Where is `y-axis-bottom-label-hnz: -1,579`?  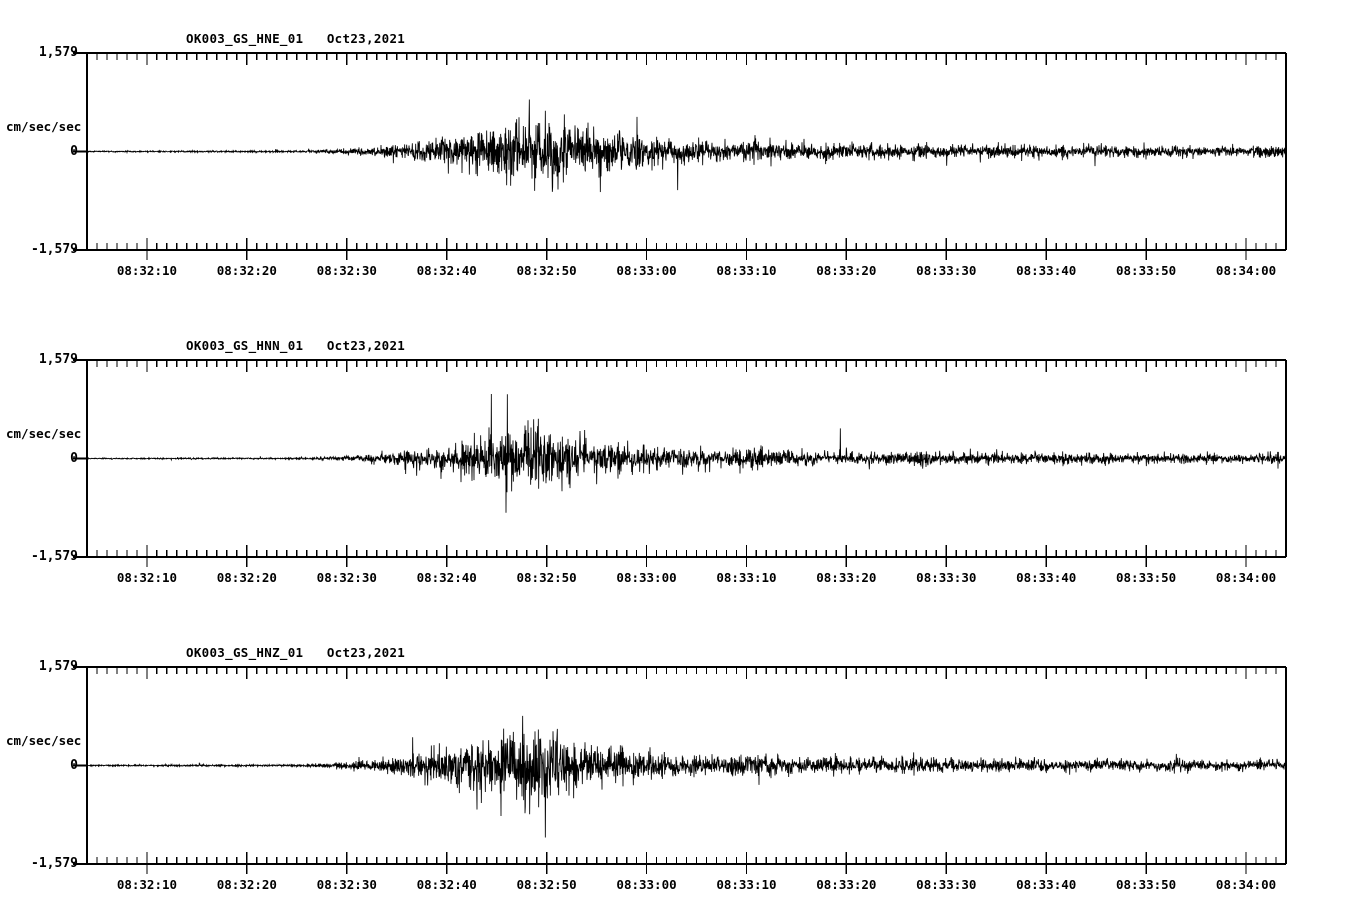
y-axis-bottom-label-hnz: -1,579 is located at coordinates (54, 863).